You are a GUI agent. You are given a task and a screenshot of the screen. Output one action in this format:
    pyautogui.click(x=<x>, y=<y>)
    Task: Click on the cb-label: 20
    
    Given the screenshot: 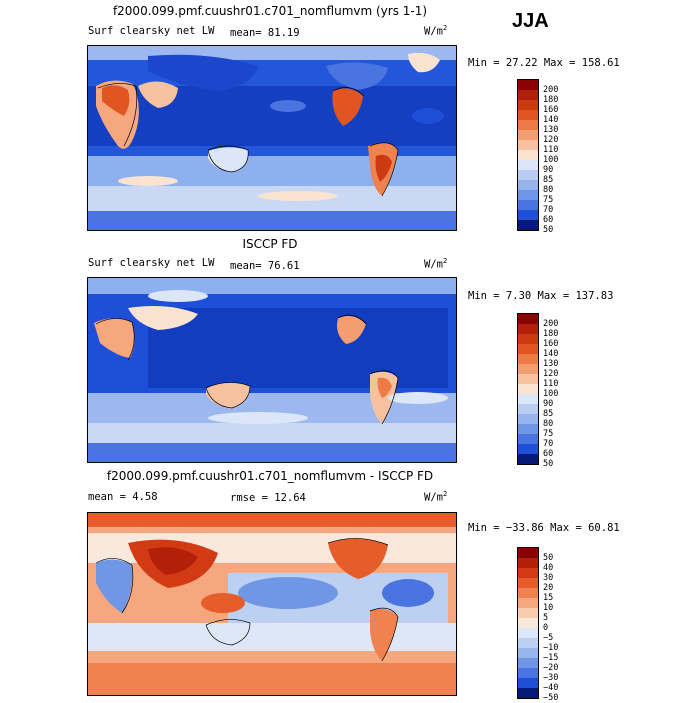 What is the action you would take?
    pyautogui.click(x=548, y=588)
    